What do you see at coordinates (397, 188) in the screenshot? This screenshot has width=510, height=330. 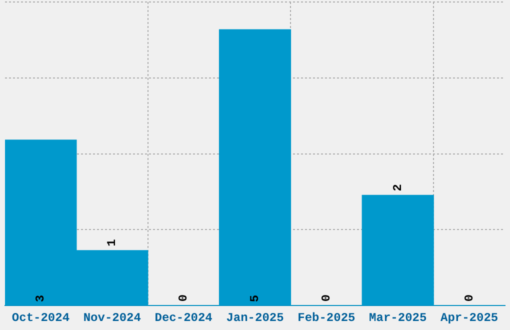 I see `data-label: 2` at bounding box center [397, 188].